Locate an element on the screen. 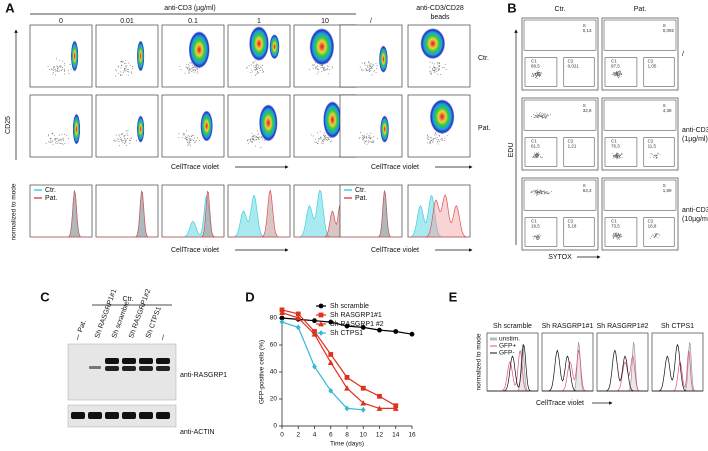  gate-value: 63,3 is located at coordinates (587, 190).